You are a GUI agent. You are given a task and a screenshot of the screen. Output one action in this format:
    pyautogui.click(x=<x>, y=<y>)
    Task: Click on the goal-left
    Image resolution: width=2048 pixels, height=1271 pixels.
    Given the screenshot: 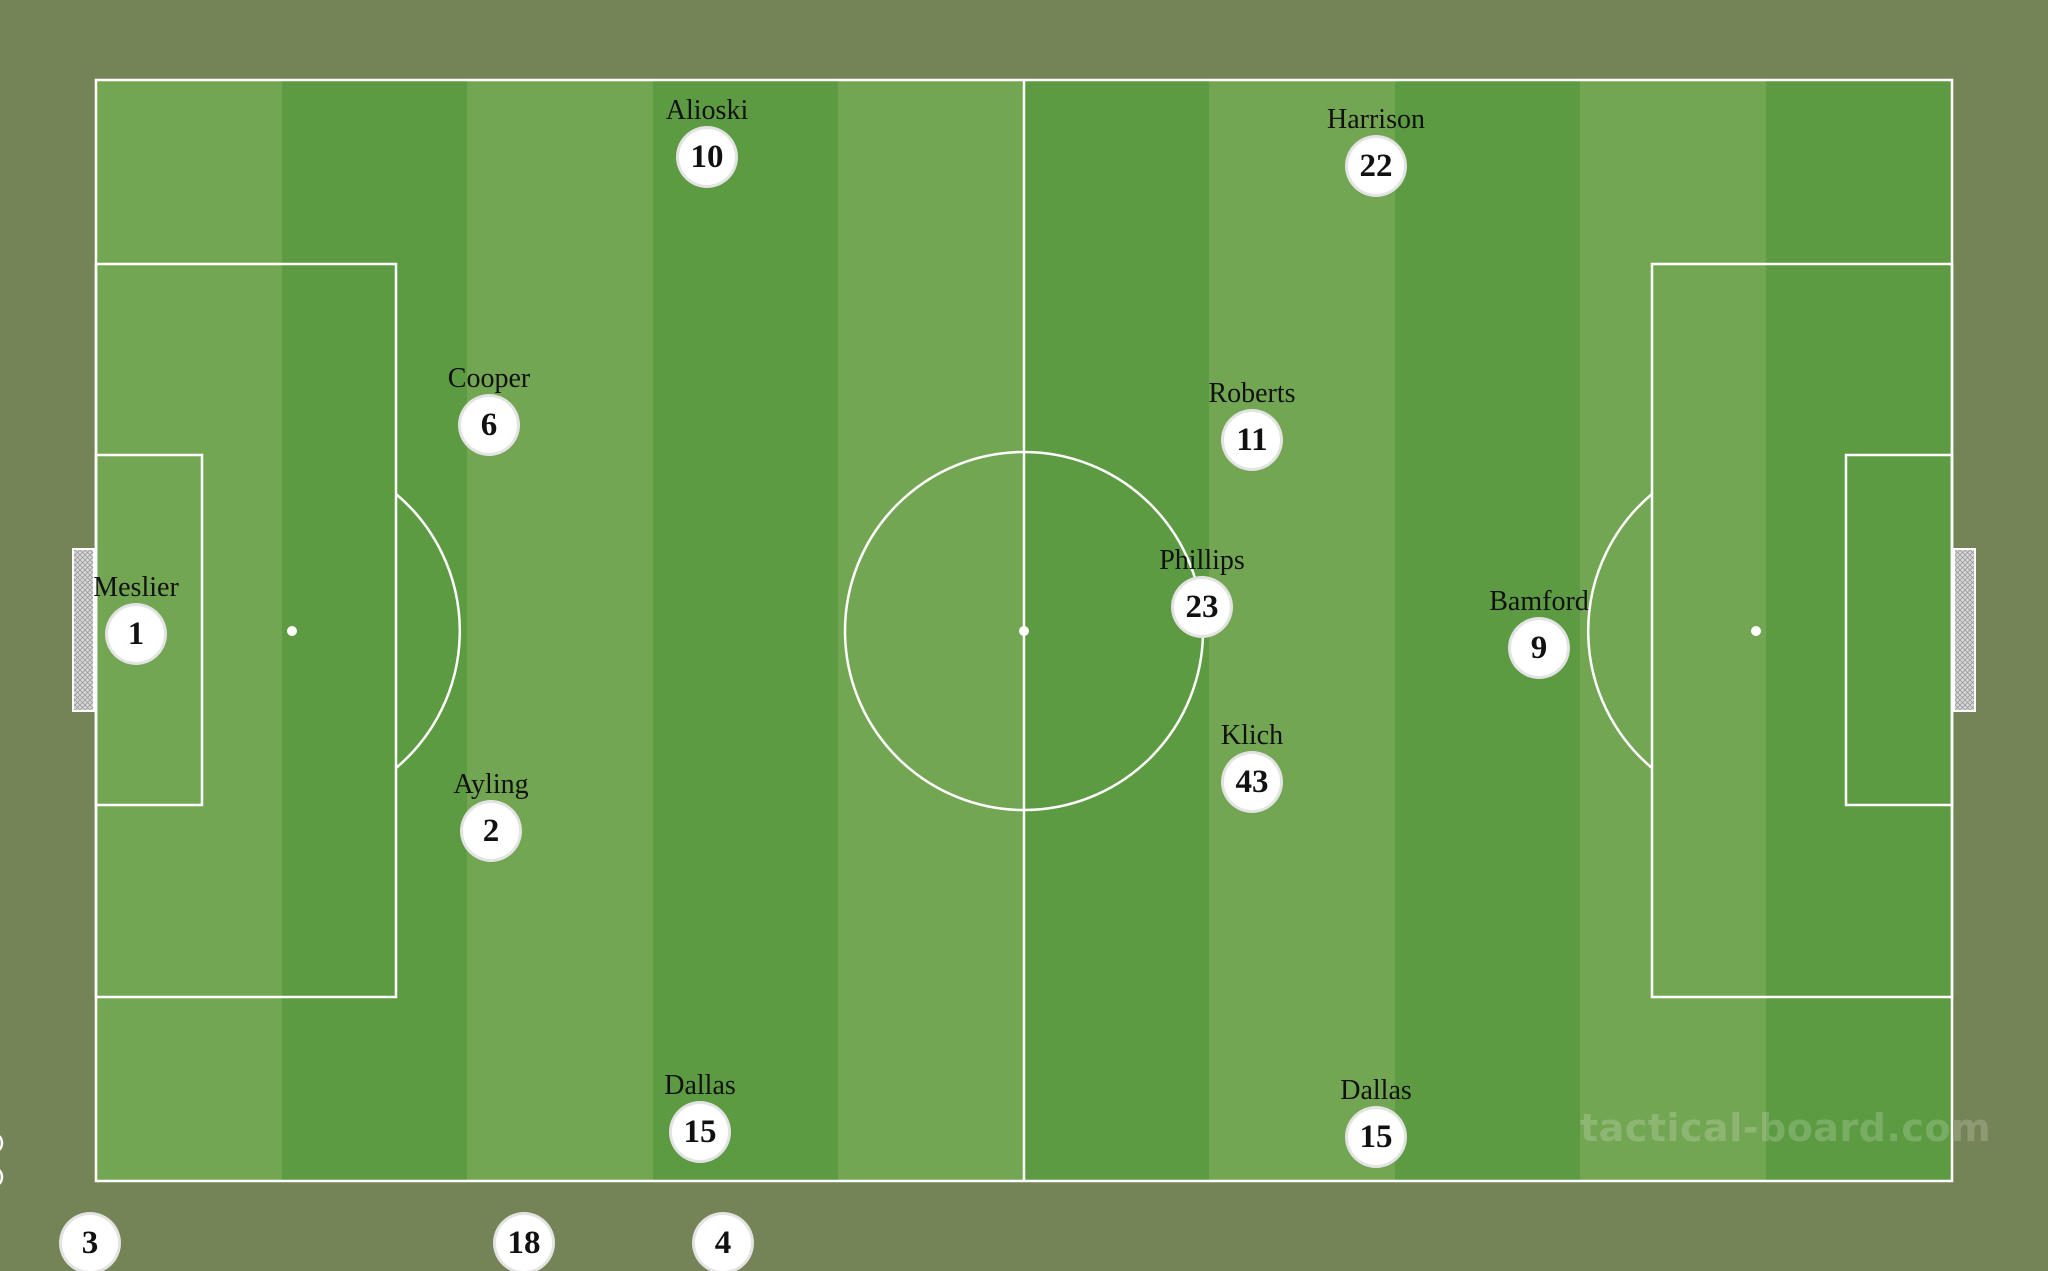 What is the action you would take?
    pyautogui.click(x=83, y=630)
    